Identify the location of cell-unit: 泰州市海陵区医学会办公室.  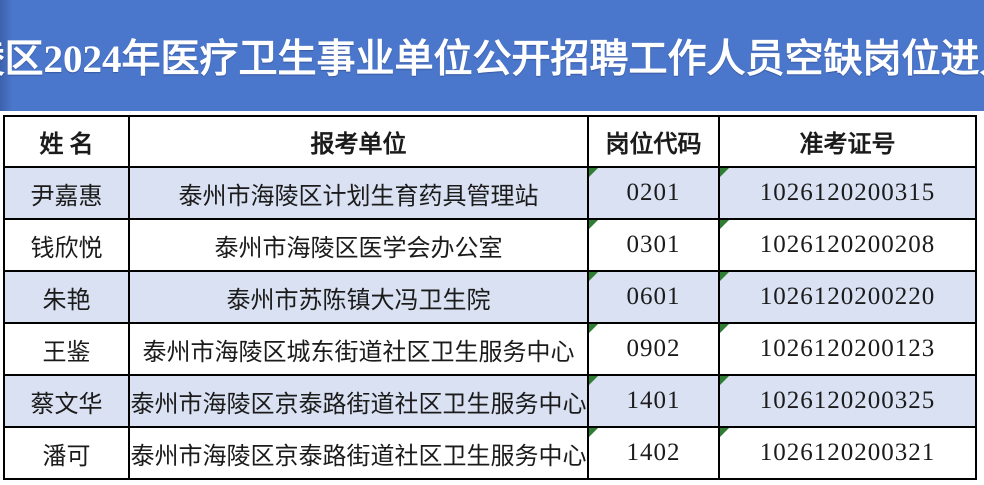
(358, 245).